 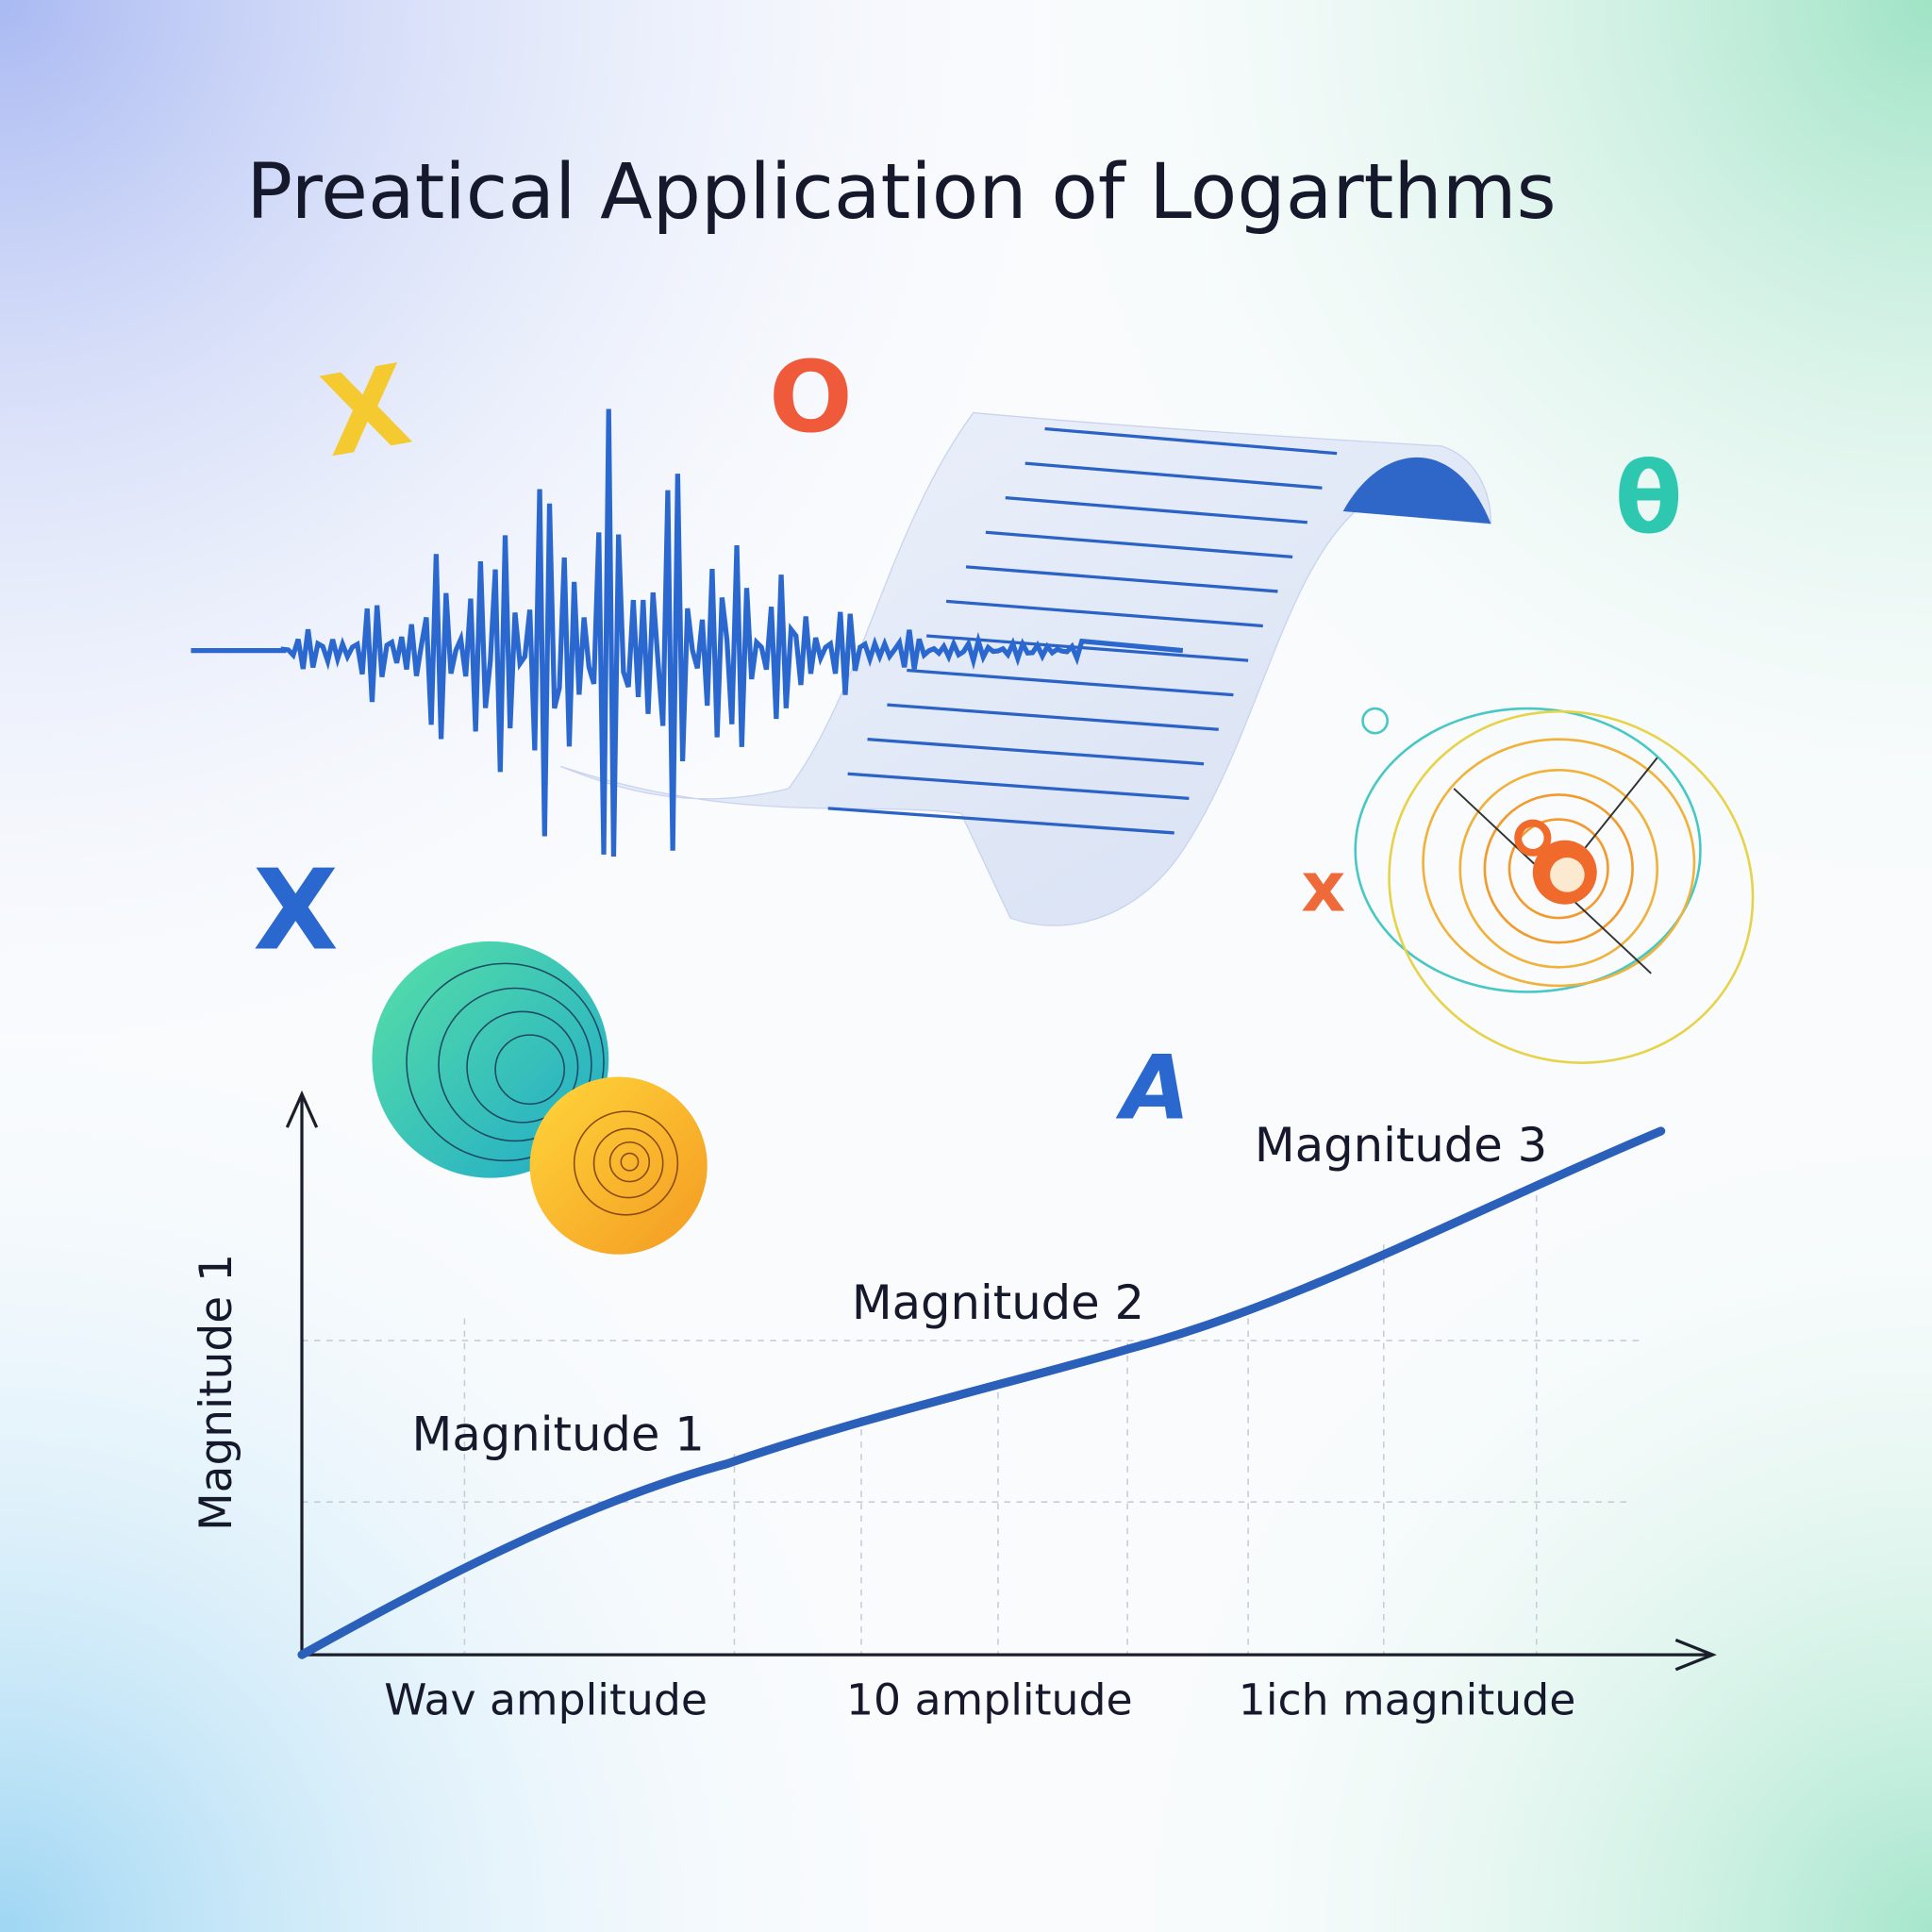 What do you see at coordinates (687, 633) in the screenshot?
I see `waveform` at bounding box center [687, 633].